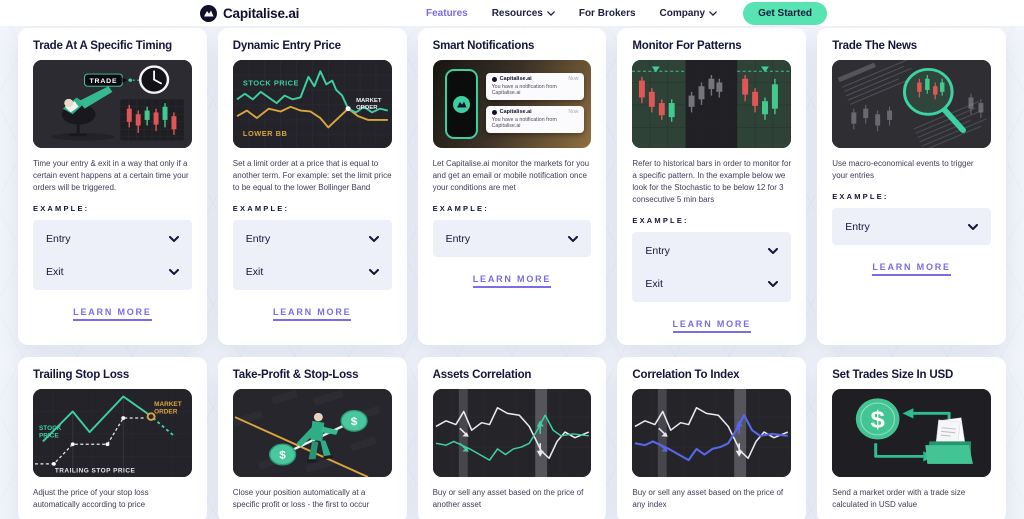 The height and width of the screenshot is (519, 1024). What do you see at coordinates (874, 46) in the screenshot?
I see `card-title: Trade The News` at bounding box center [874, 46].